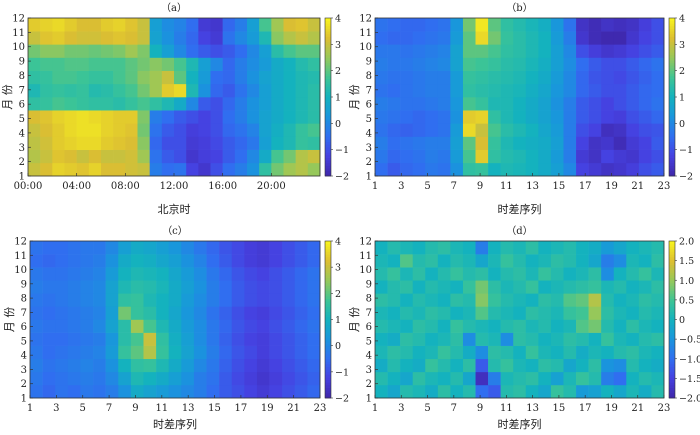 This screenshot has height=435, width=700. What do you see at coordinates (338, 124) in the screenshot?
I see `colorbar-tick-label: 0` at bounding box center [338, 124].